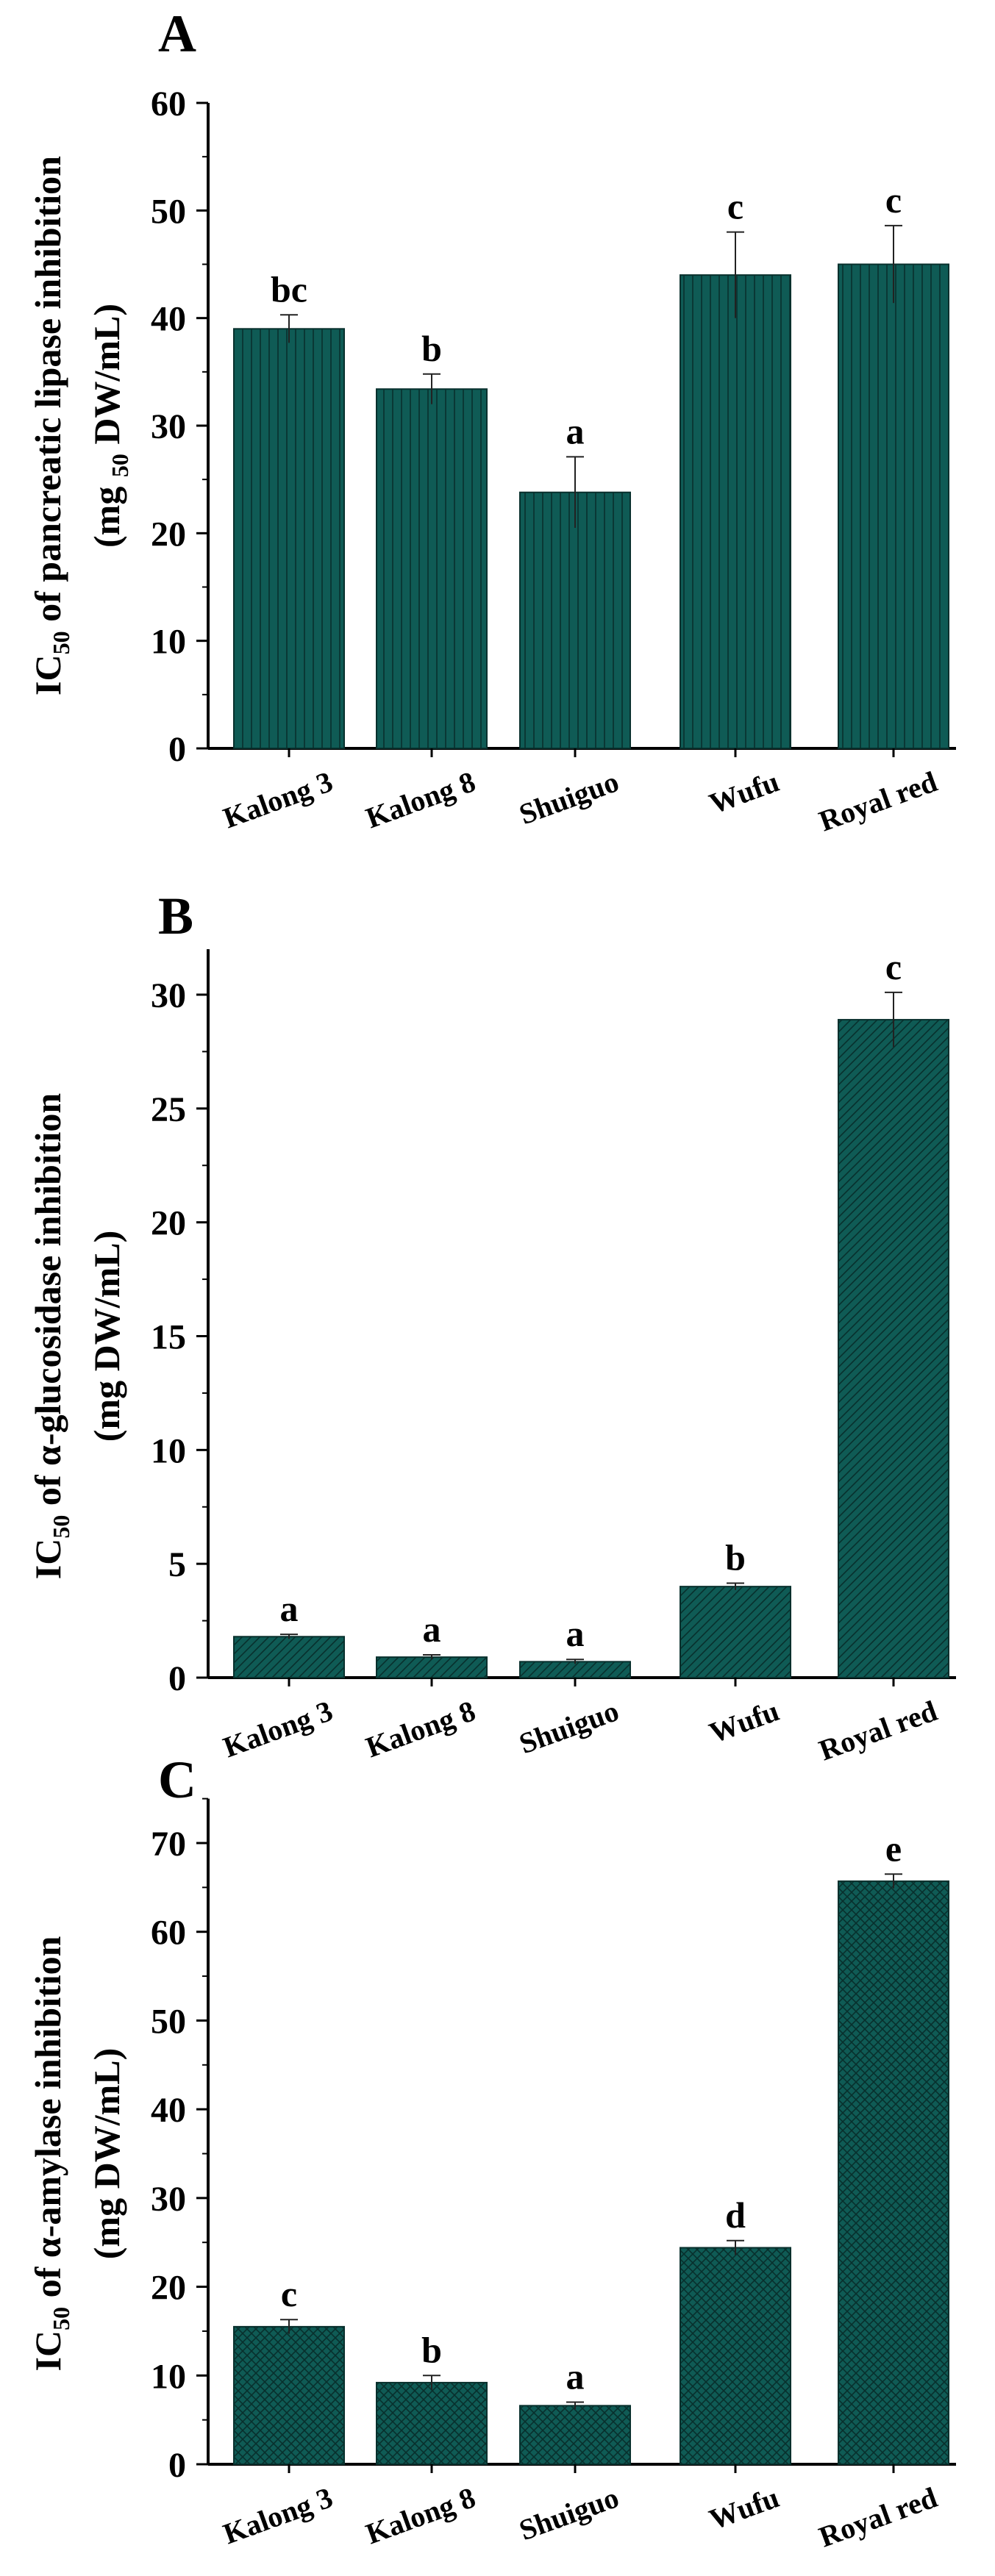  Describe the element at coordinates (47, 394) in the screenshot. I see `y-axis-label-text: of pancreatic lipase inhibition` at that location.